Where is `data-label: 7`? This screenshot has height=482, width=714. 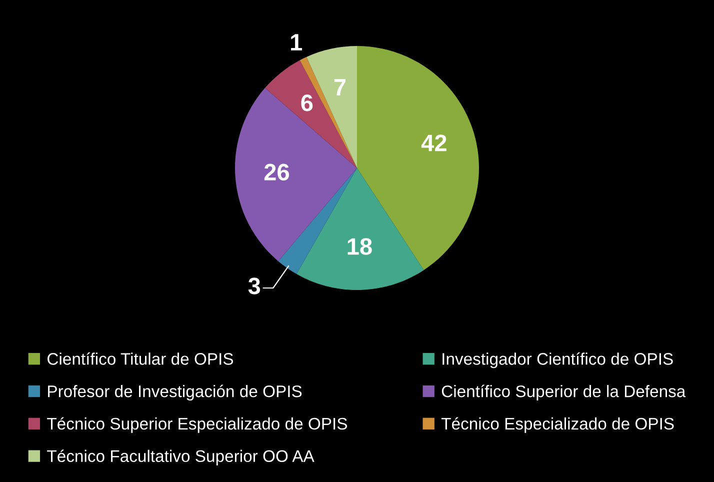
data-label: 7 is located at coordinates (340, 87).